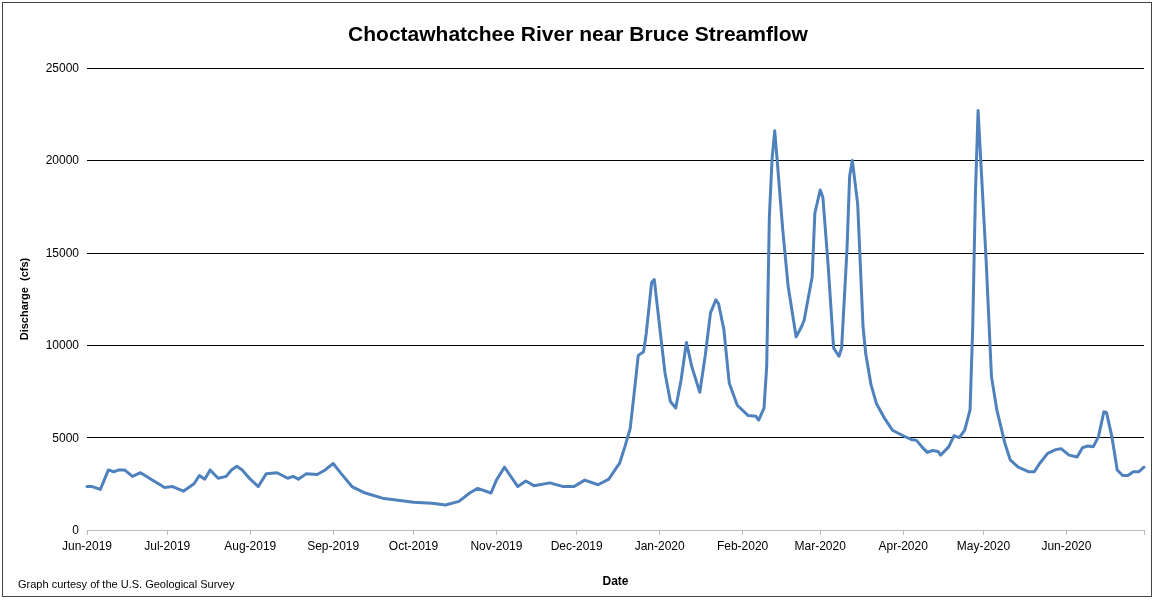  Describe the element at coordinates (87, 546) in the screenshot. I see `x-tick-label: Jun-2019` at that location.